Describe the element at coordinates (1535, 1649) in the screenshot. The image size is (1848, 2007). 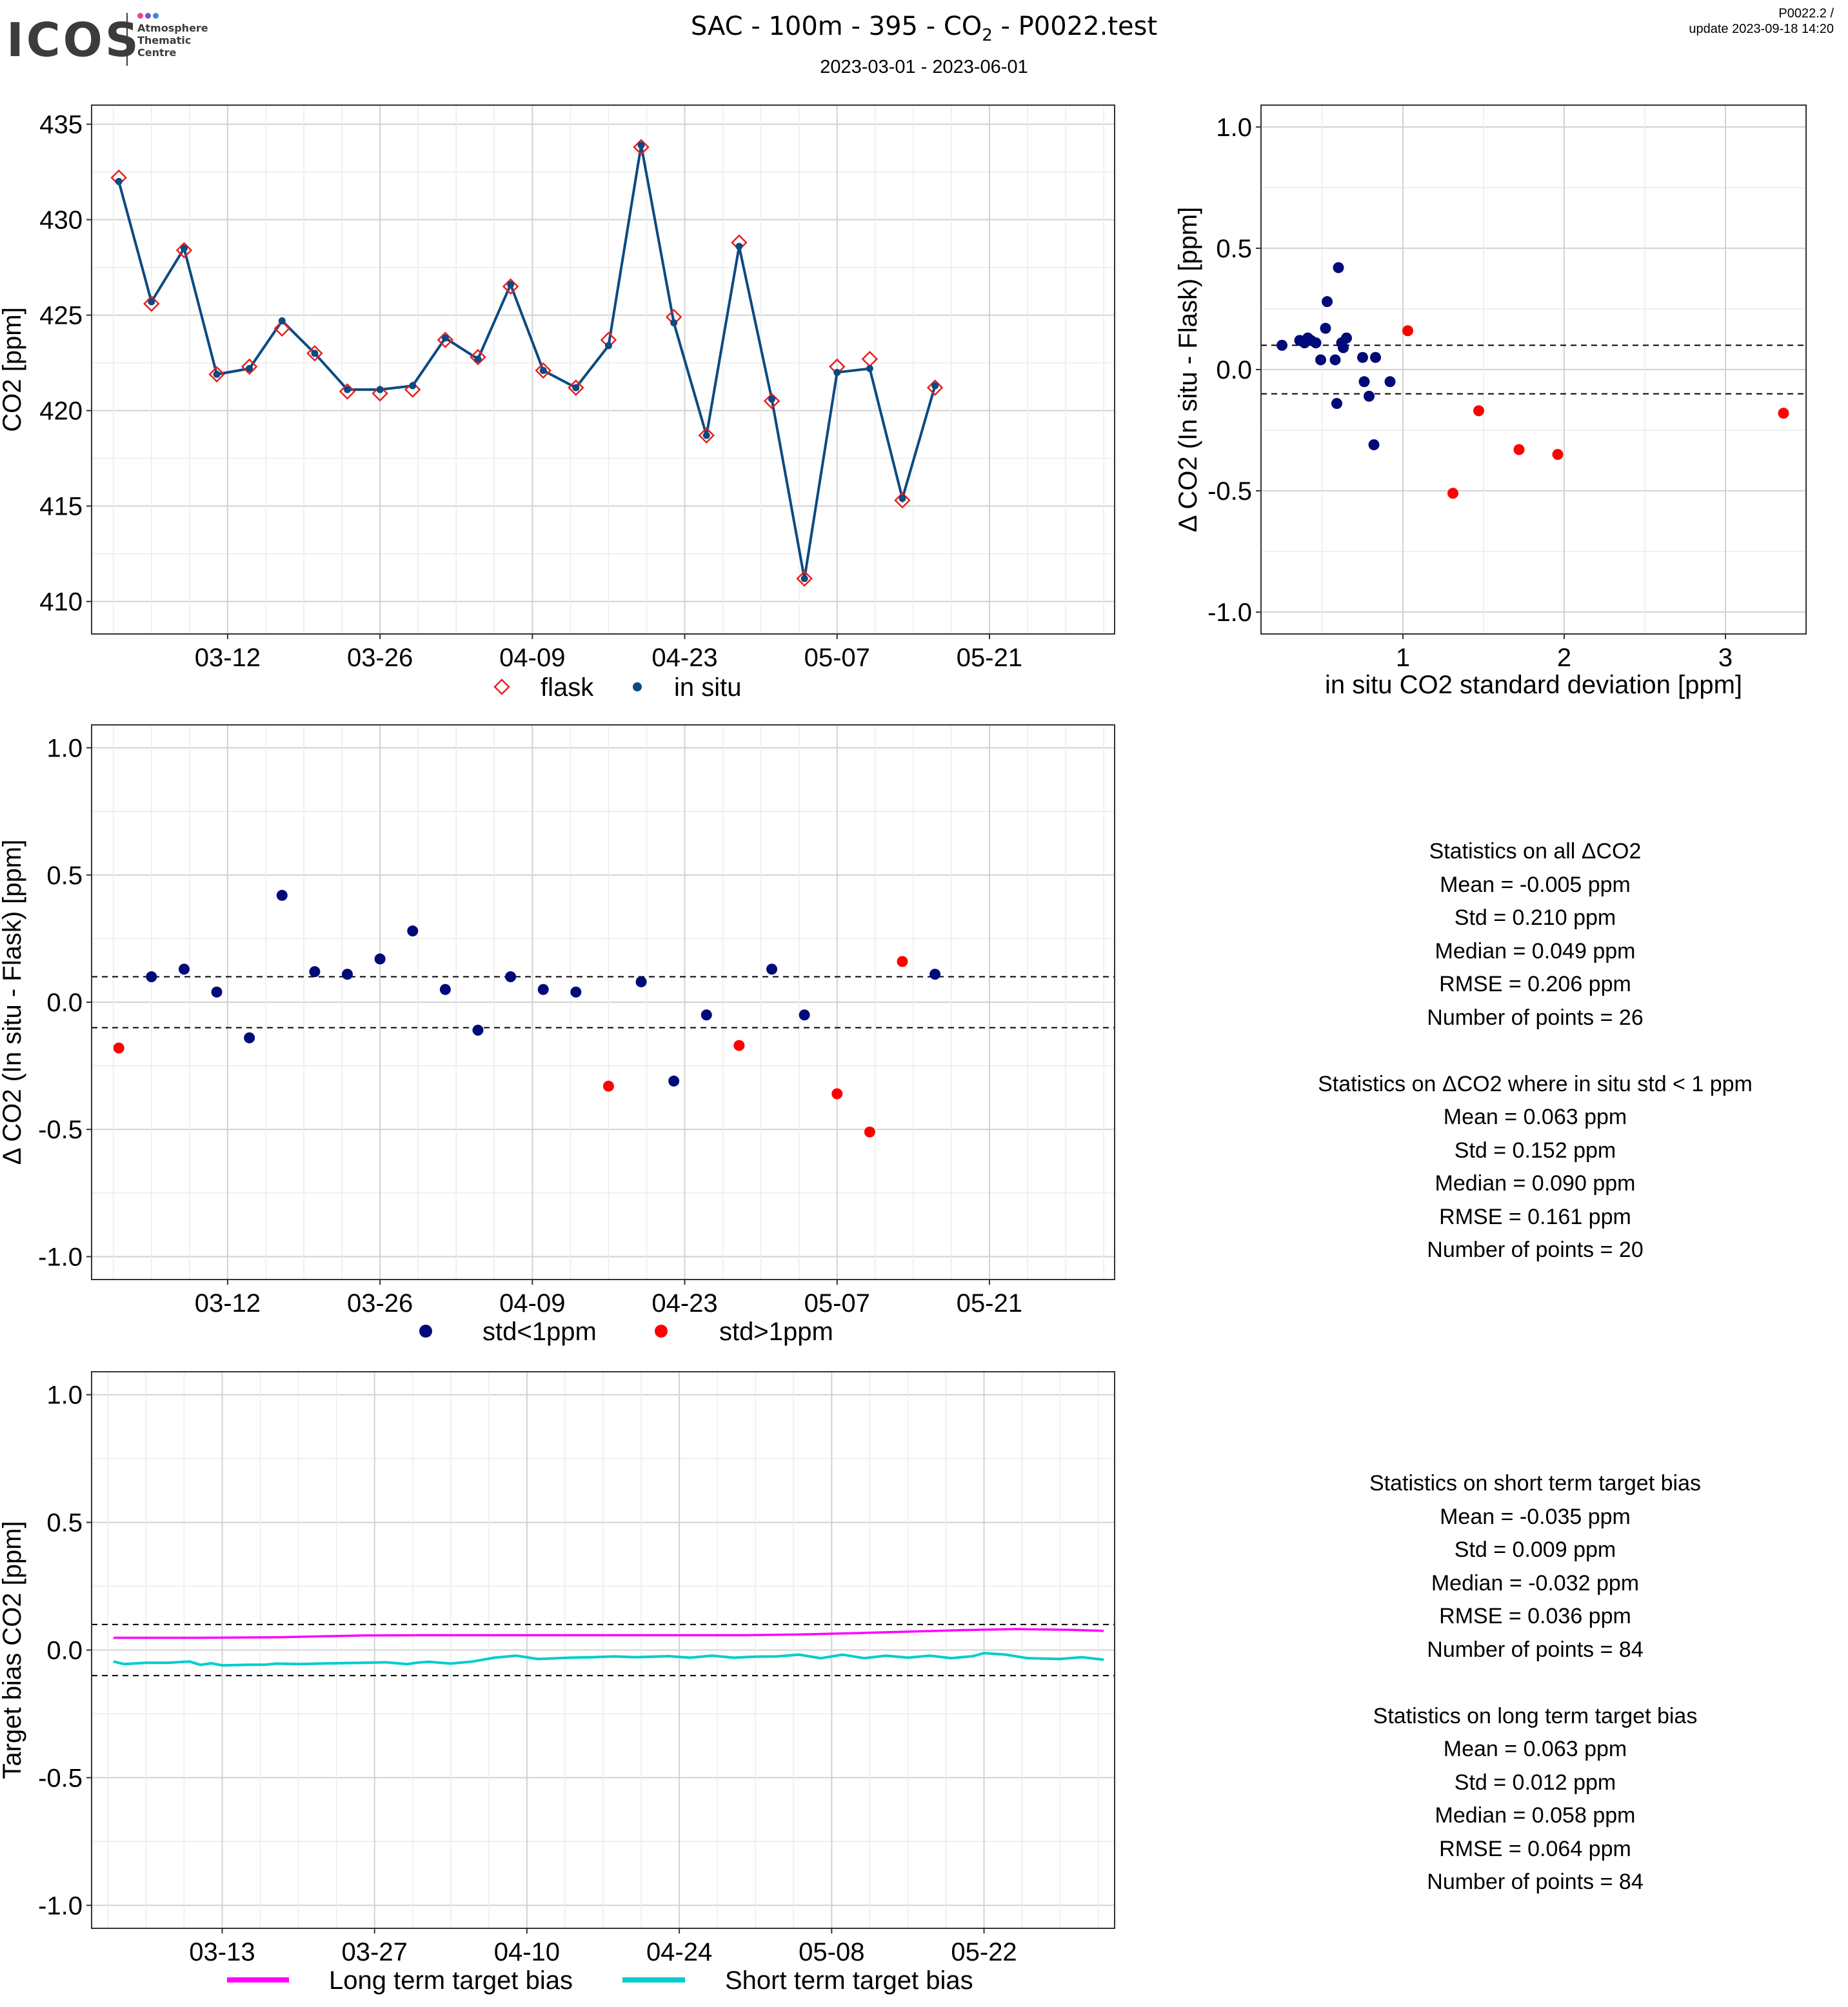
I see `stats-count: Number of points = 84` at that location.